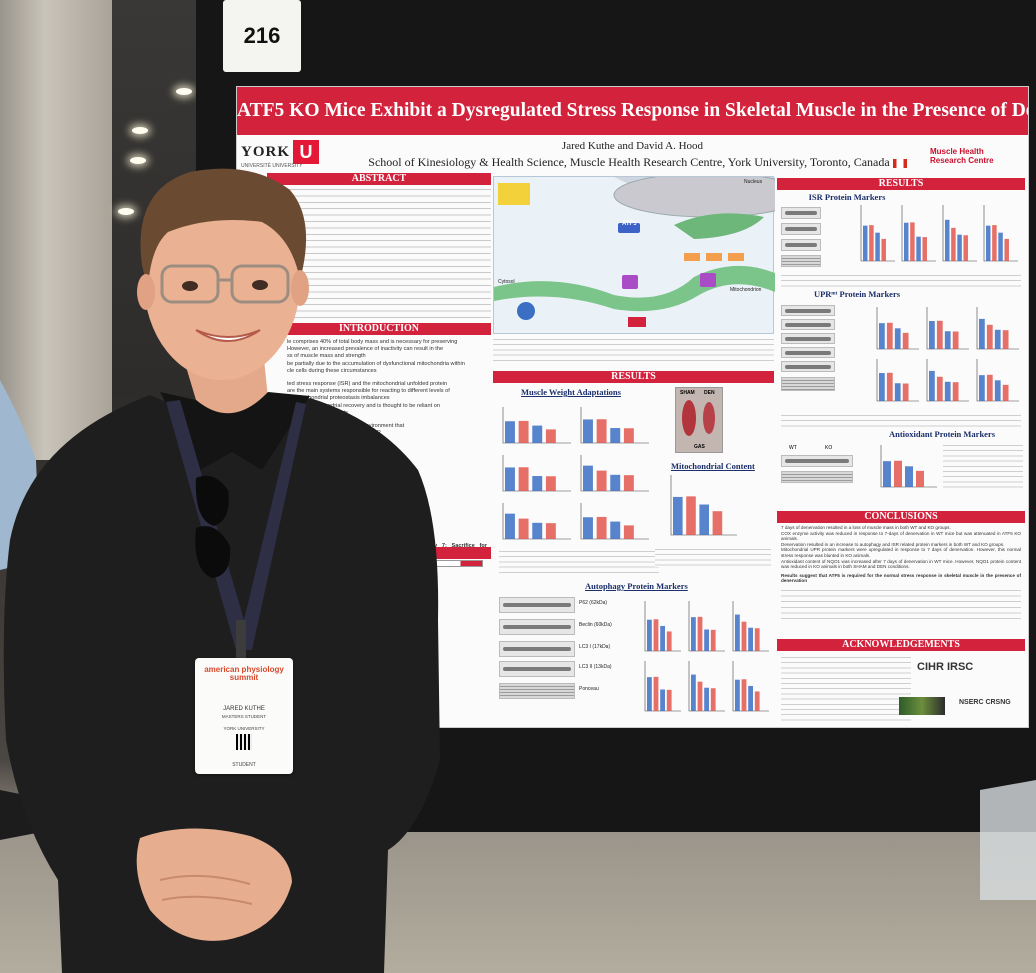 Image resolution: width=1036 pixels, height=973 pixels. I want to click on band, so click(537, 669).